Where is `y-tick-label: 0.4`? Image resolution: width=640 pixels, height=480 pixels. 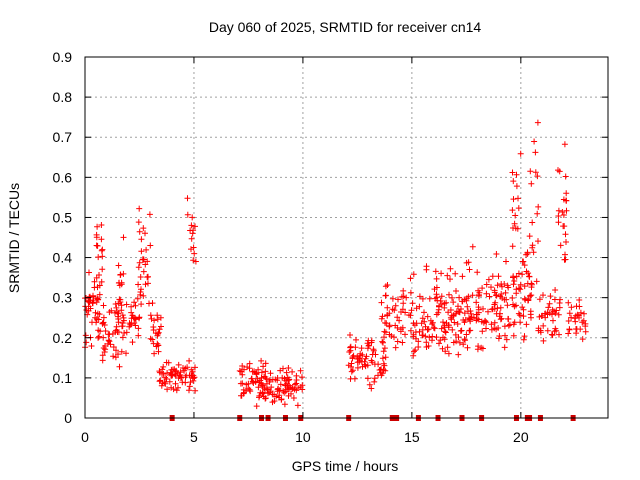
y-tick-label: 0.4 is located at coordinates (63, 258).